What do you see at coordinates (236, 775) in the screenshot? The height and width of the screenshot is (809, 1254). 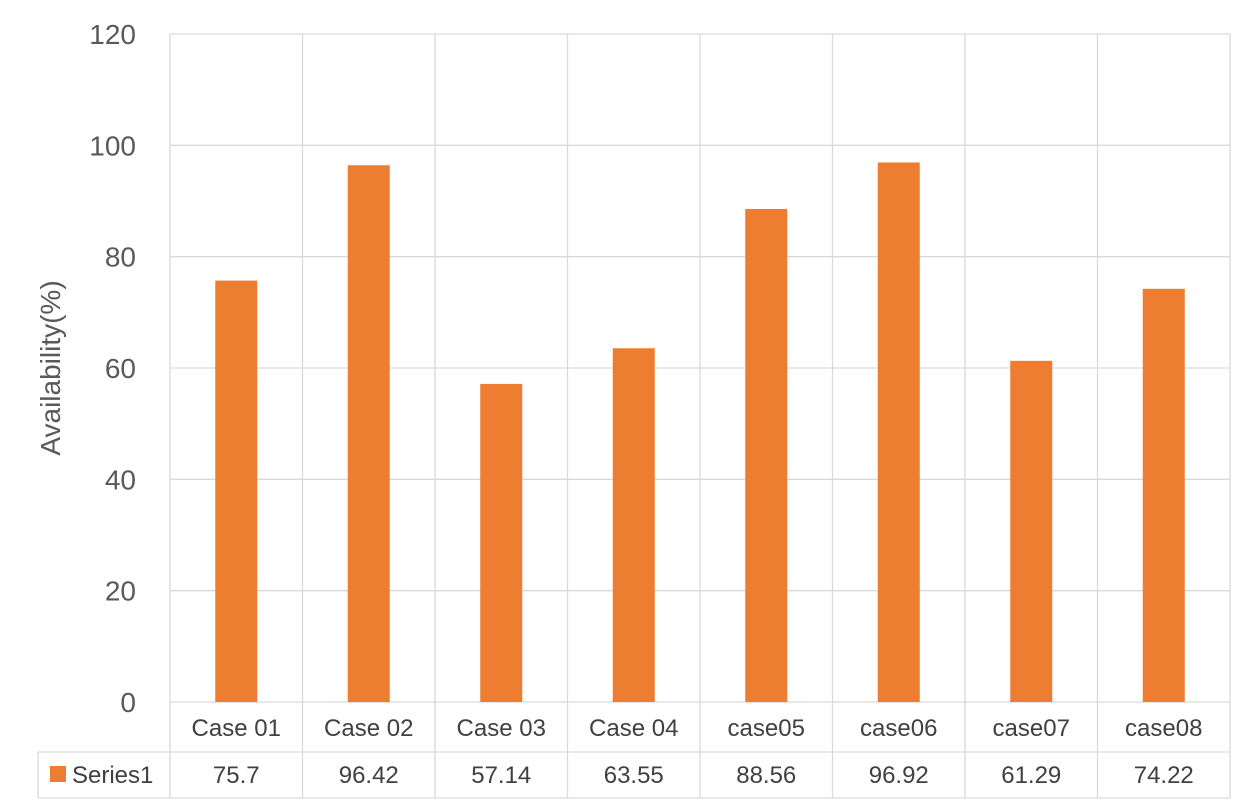 I see `data-value-label: 75.7` at bounding box center [236, 775].